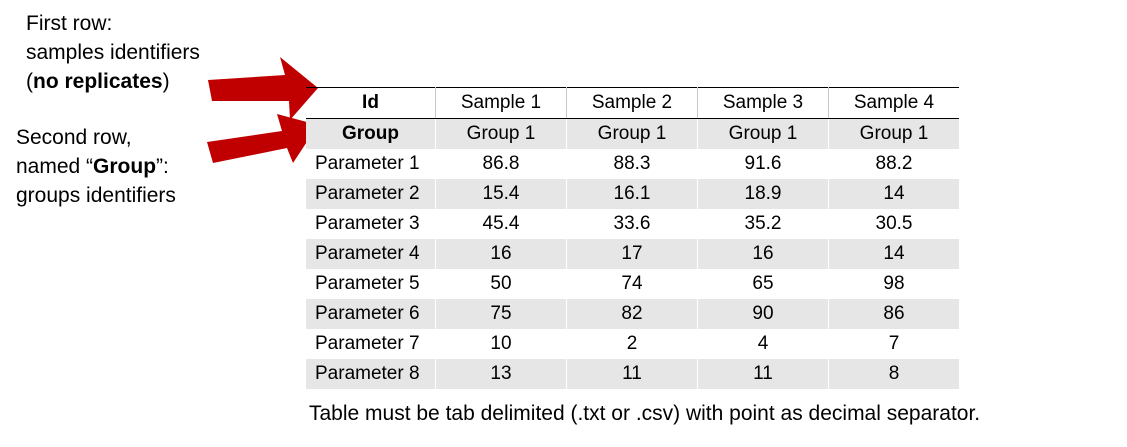 Image resolution: width=1127 pixels, height=447 pixels. Describe the element at coordinates (162, 166) in the screenshot. I see `note-line: ”:` at that location.